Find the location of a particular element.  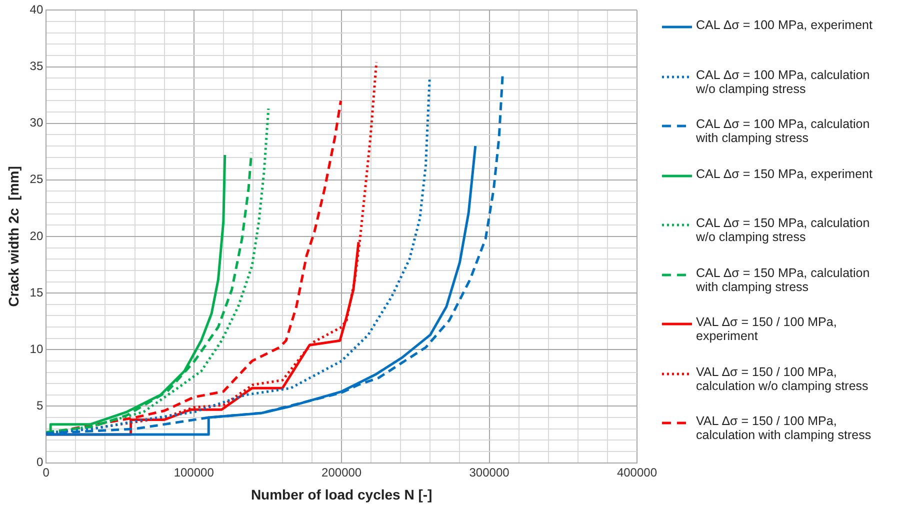

legend-label: CAL Δσ = 100 MPa, calculation w/o clamping stress is located at coordinates (783, 82).